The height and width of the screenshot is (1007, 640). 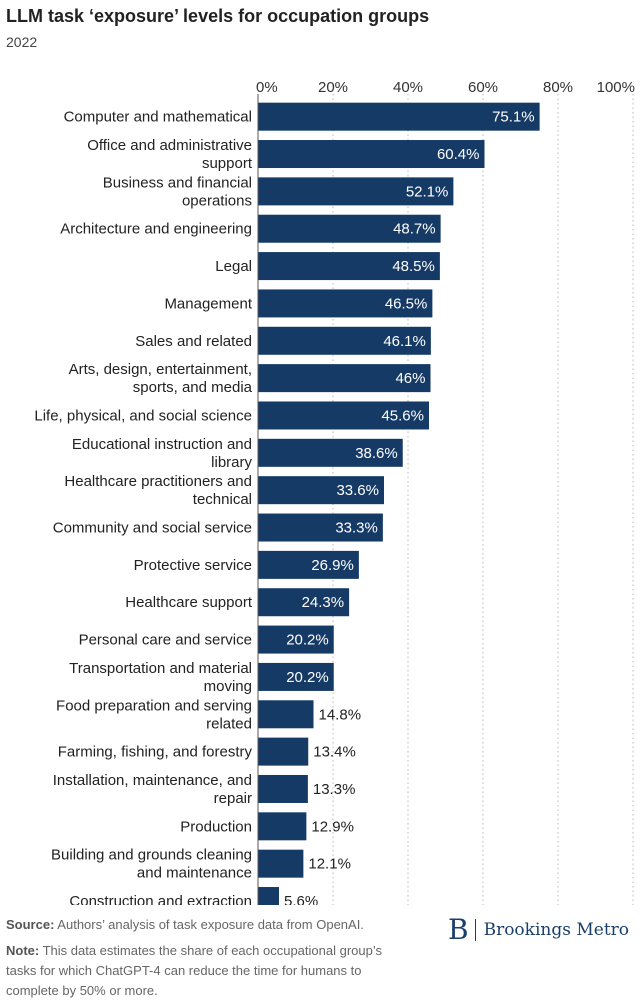 I want to click on value-label: 75.1%, so click(x=513, y=117).